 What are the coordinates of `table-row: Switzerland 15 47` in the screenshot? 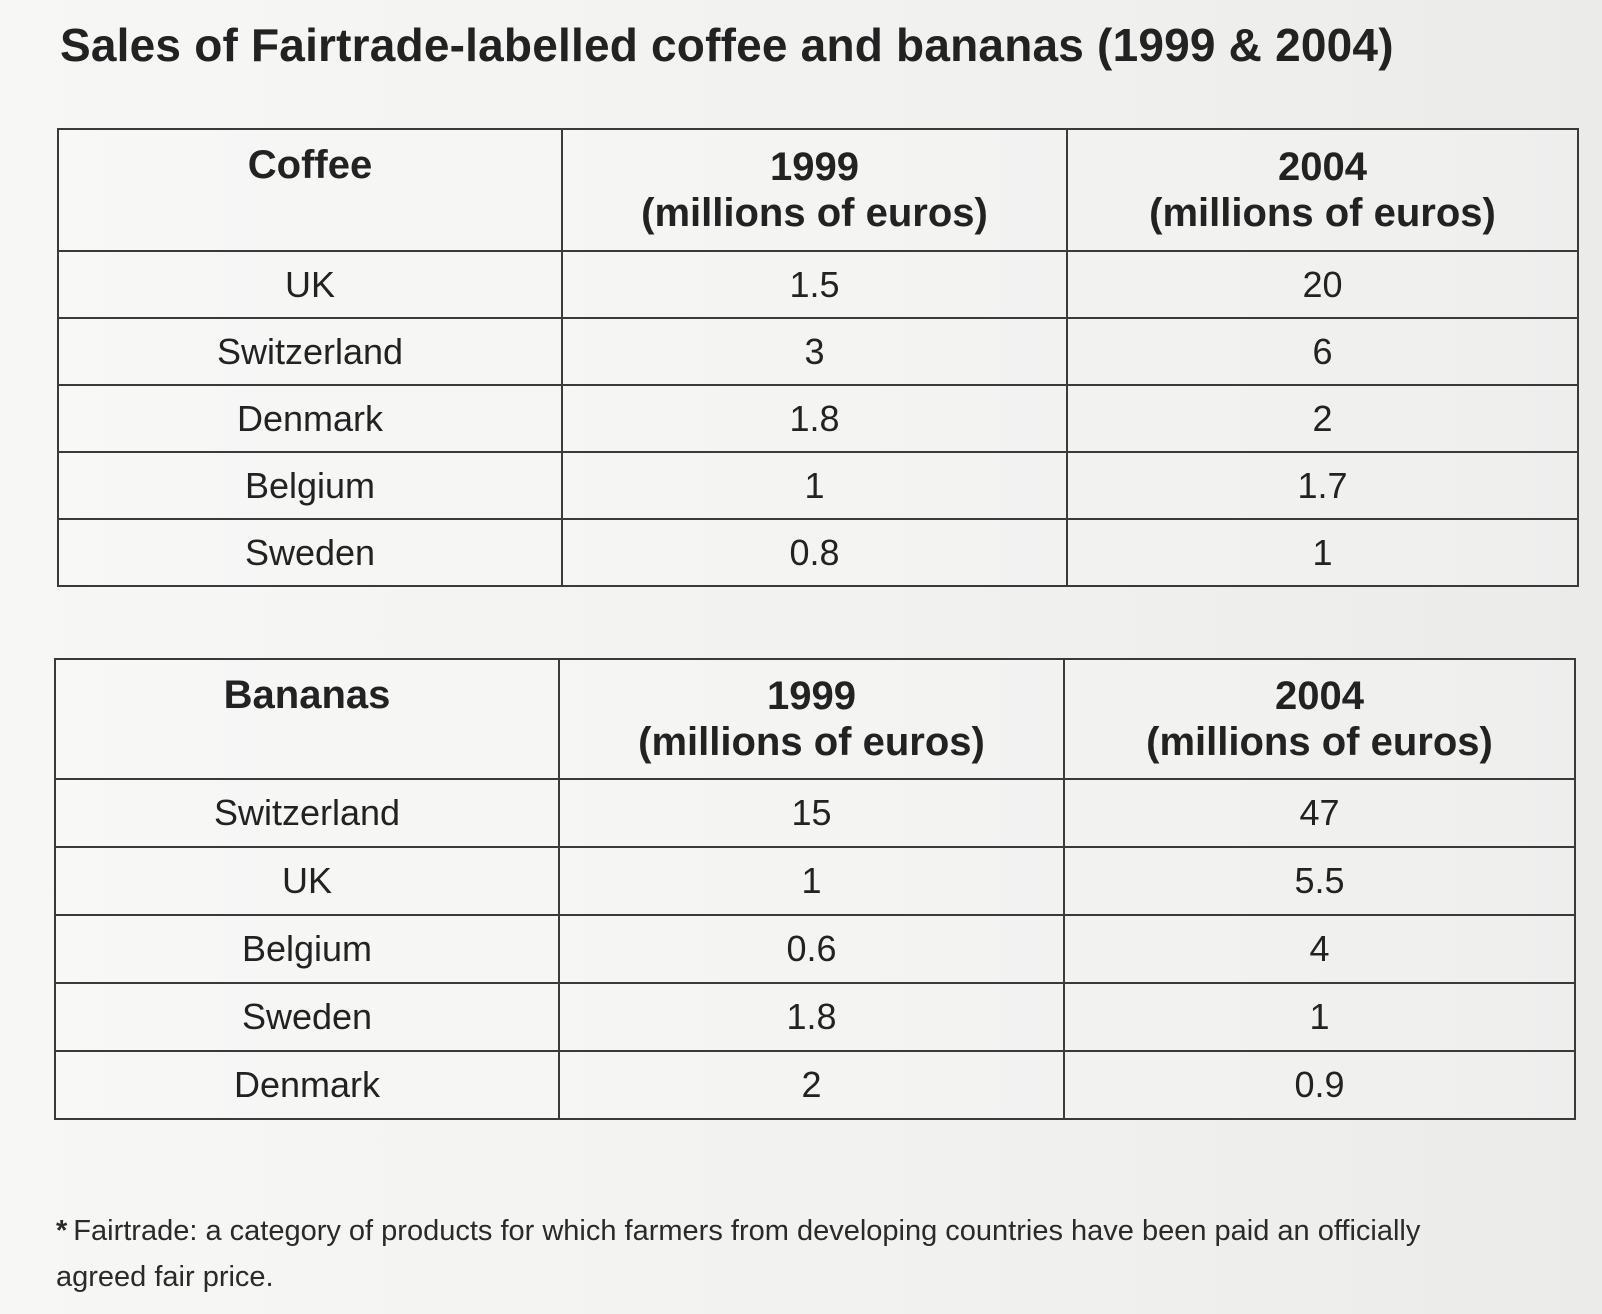 It's located at (815, 813).